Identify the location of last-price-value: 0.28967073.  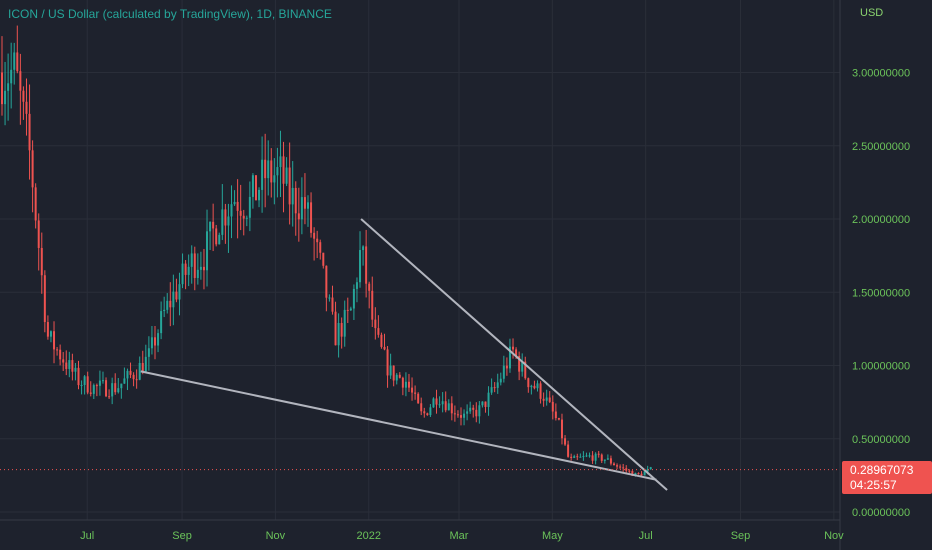
(882, 470).